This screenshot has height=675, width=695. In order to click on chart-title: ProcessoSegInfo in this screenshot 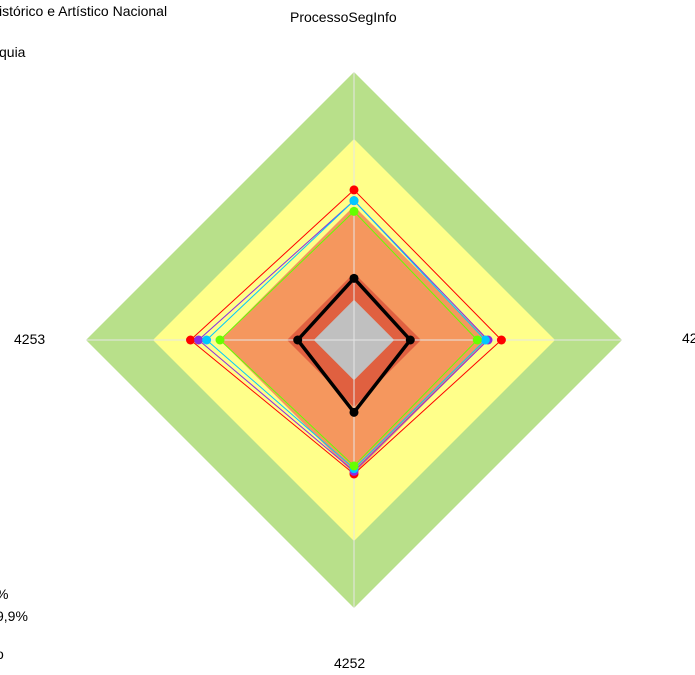, I will do `click(343, 17)`.